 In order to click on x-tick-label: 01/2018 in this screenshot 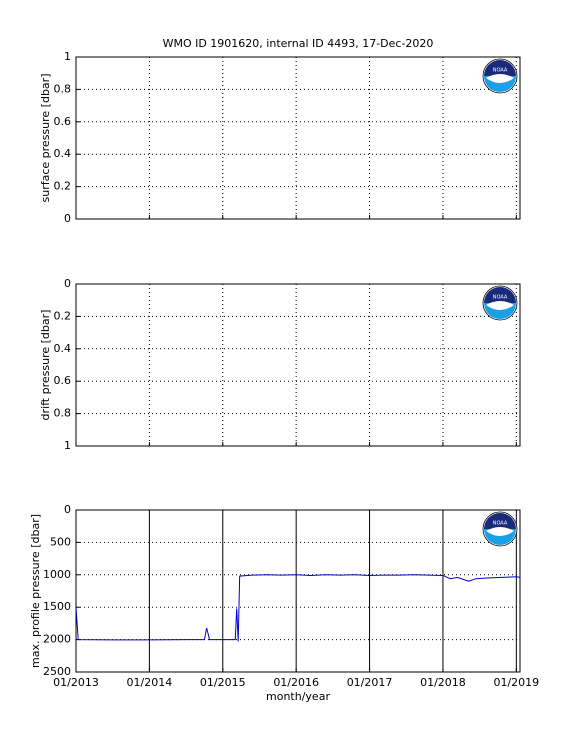, I will do `click(443, 682)`.